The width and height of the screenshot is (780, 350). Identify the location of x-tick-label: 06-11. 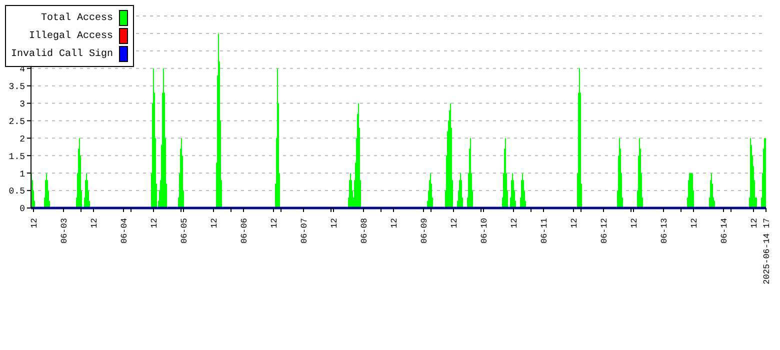
(545, 231).